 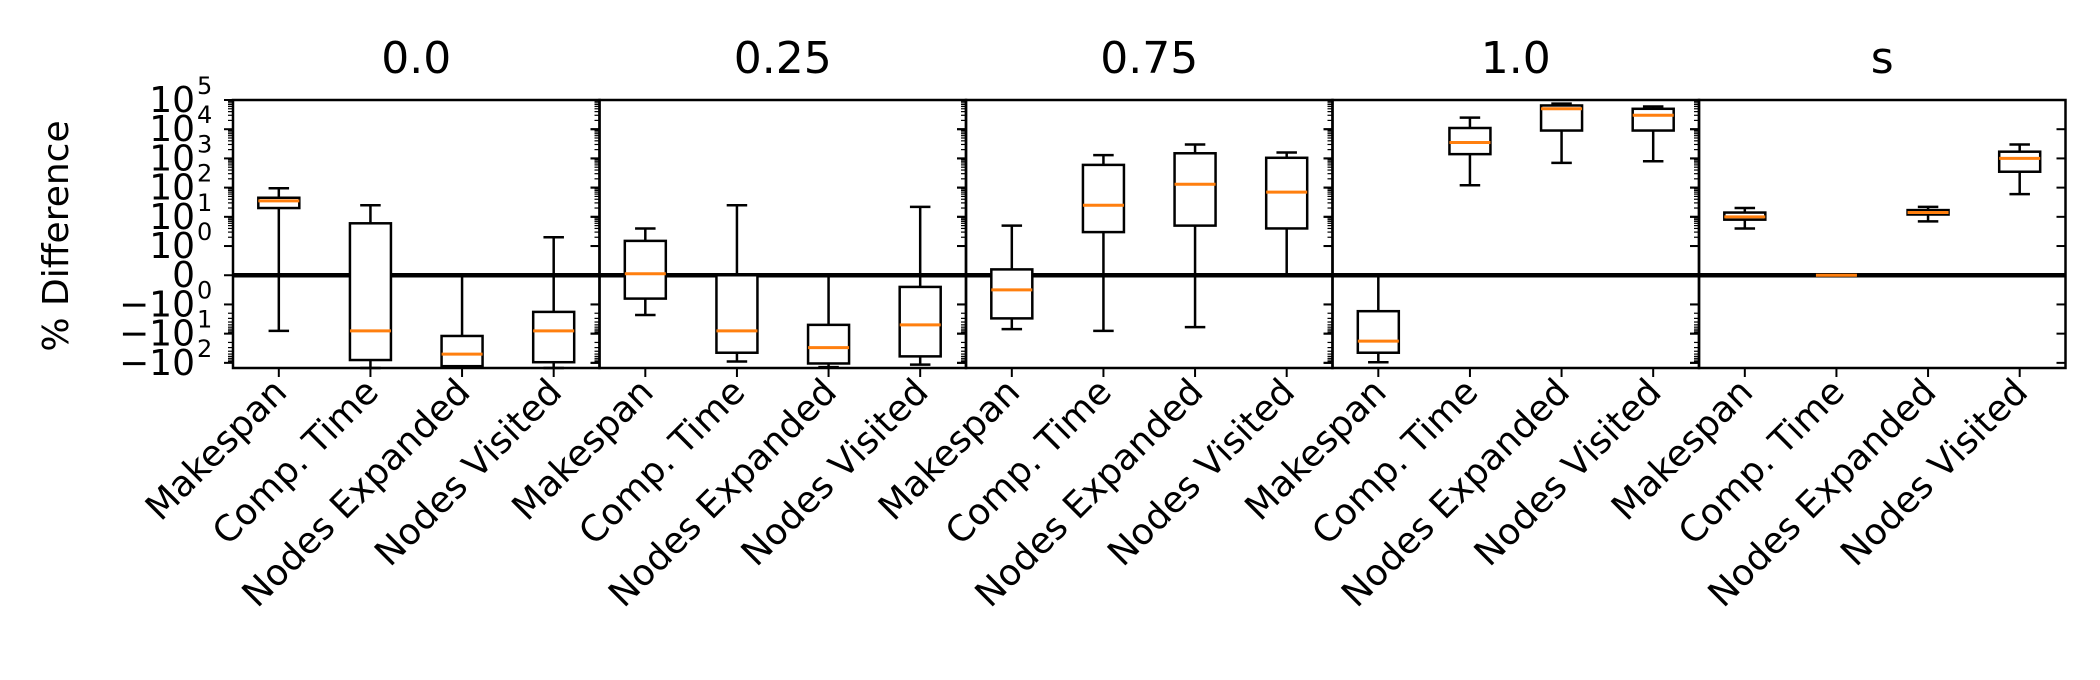 I want to click on y-axis-label: % Difference, so click(x=56, y=235).